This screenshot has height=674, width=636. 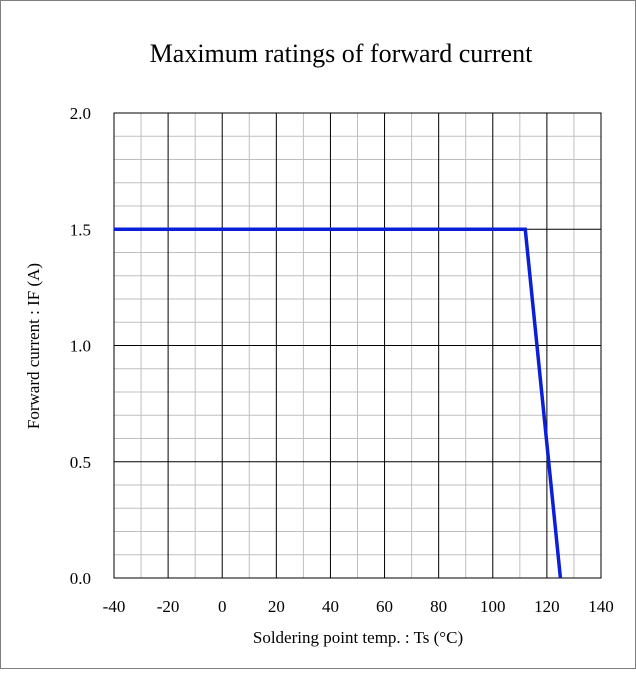 I want to click on y-tick-label: 0.0, so click(x=80, y=578).